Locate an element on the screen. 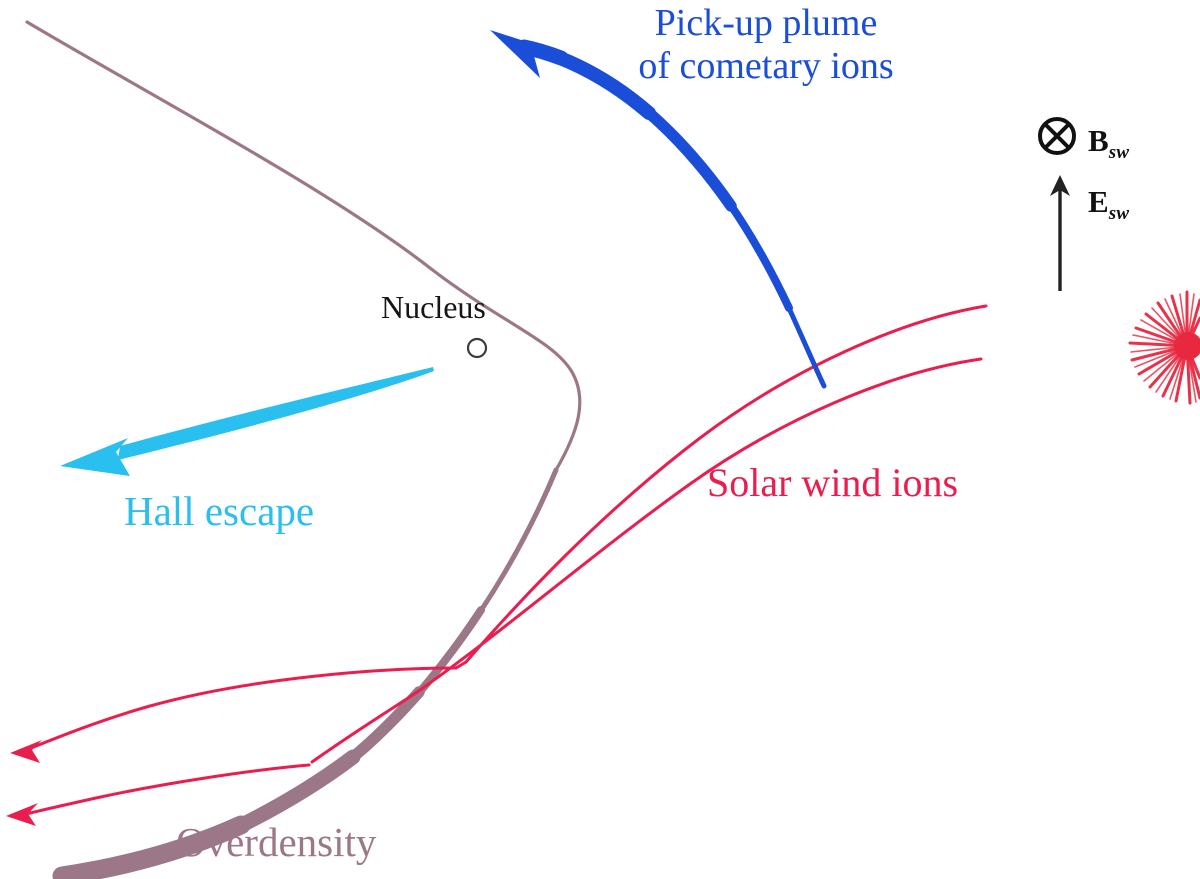 The width and height of the screenshot is (1200, 879). label-b-symbol: B is located at coordinates (1098, 140).